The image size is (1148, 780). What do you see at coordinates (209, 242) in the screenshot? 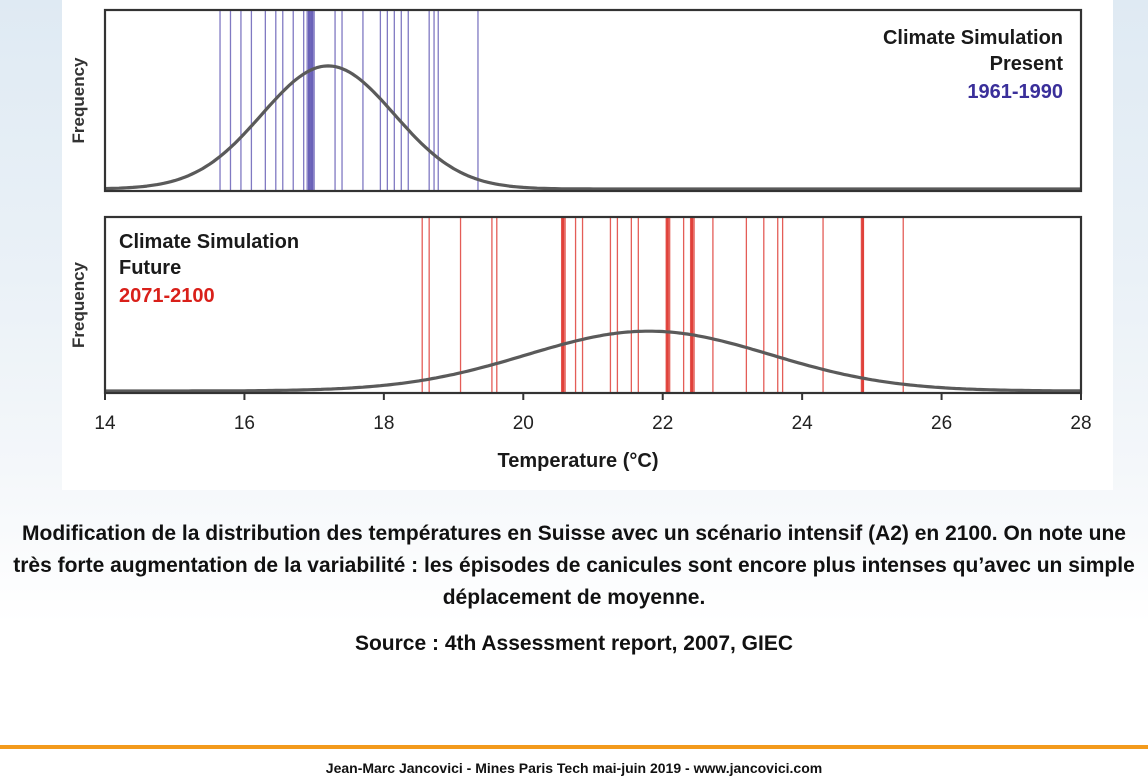
I see `panel-title-future: Climate Simulation` at bounding box center [209, 242].